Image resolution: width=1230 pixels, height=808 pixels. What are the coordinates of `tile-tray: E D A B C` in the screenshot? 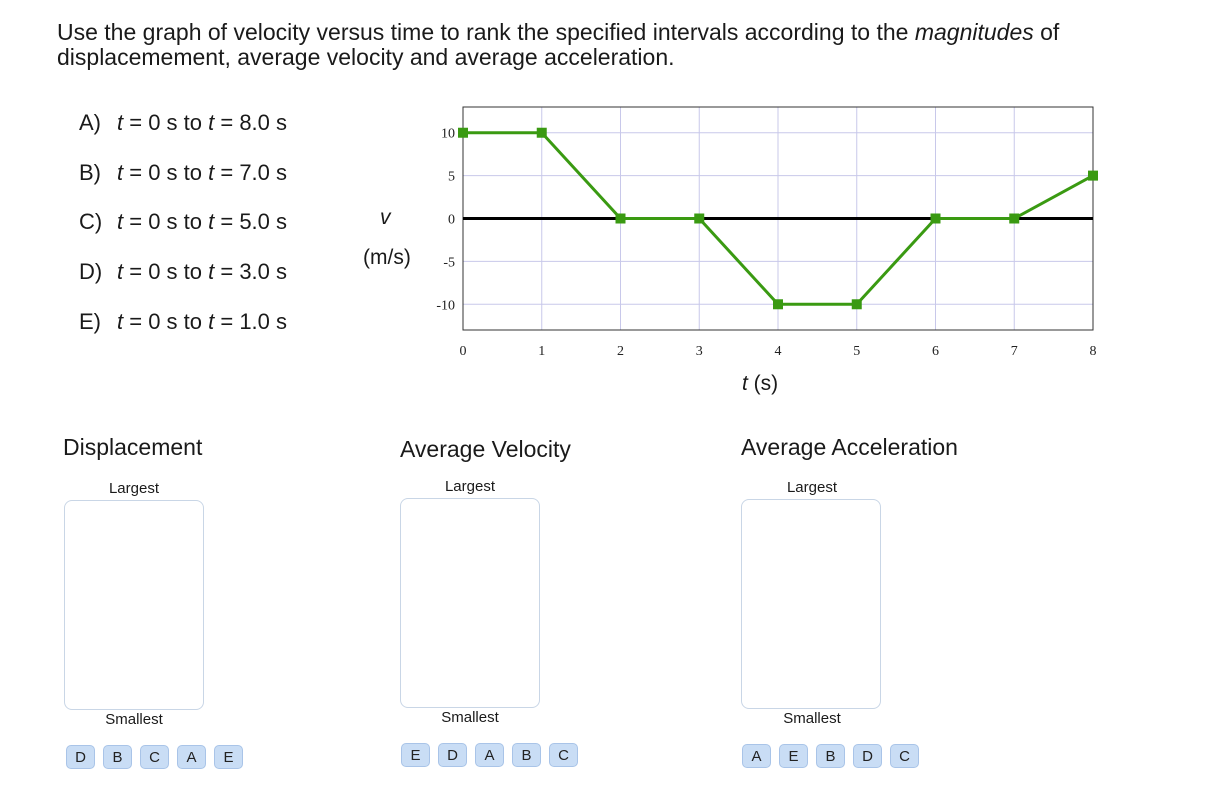 It's located at (489, 755).